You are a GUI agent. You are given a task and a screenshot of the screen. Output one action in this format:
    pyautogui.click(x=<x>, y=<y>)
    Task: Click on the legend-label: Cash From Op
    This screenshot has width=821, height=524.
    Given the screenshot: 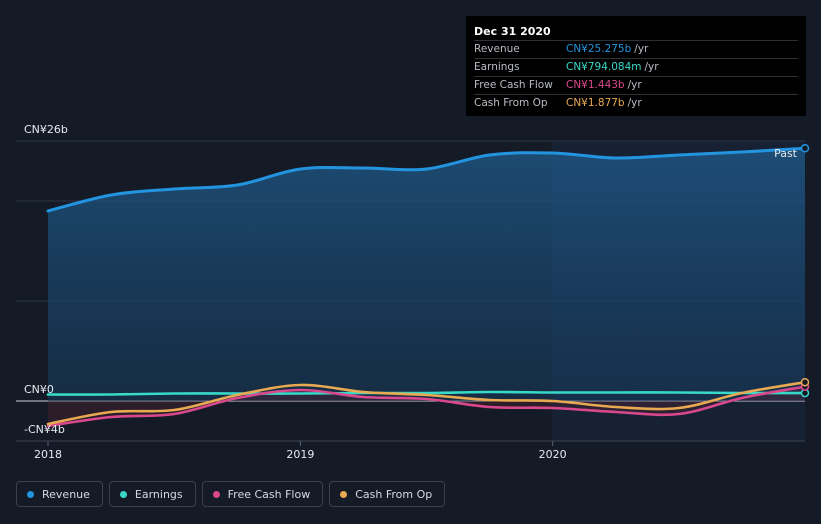 What is the action you would take?
    pyautogui.click(x=394, y=494)
    